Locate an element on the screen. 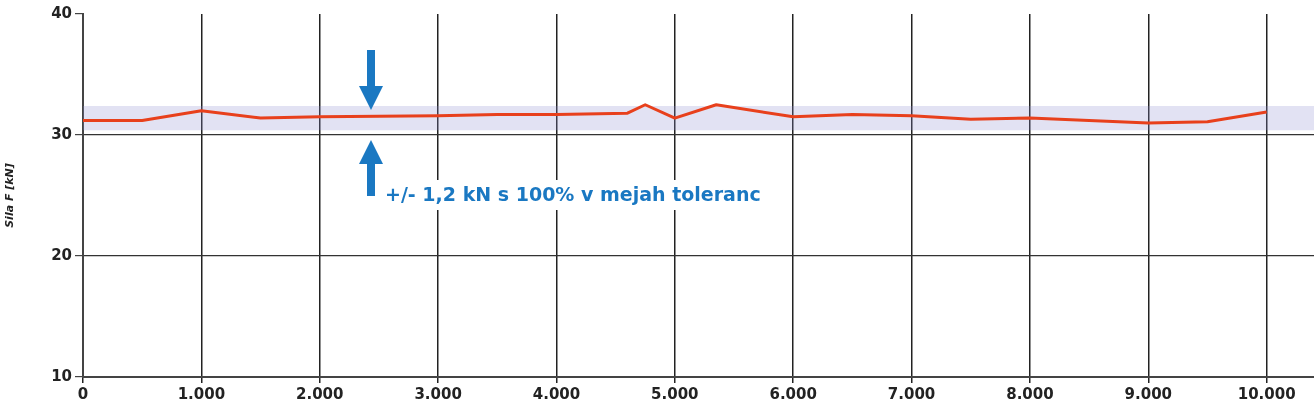  x-tick-label: 6.000 is located at coordinates (793, 393).